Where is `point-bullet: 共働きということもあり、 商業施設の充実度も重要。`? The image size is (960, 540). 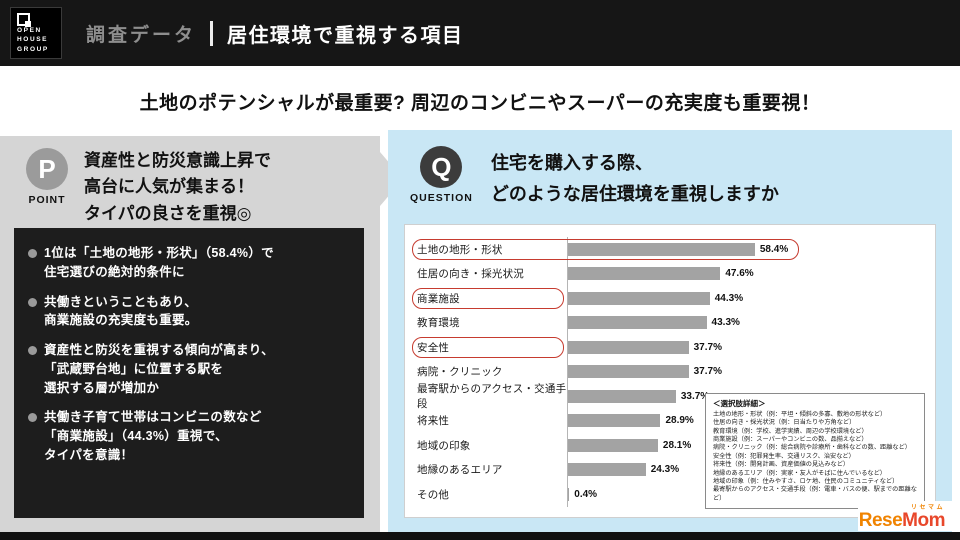 point-bullet: 共働きということもあり、 商業施設の充実度も重要。 is located at coordinates (191, 312).